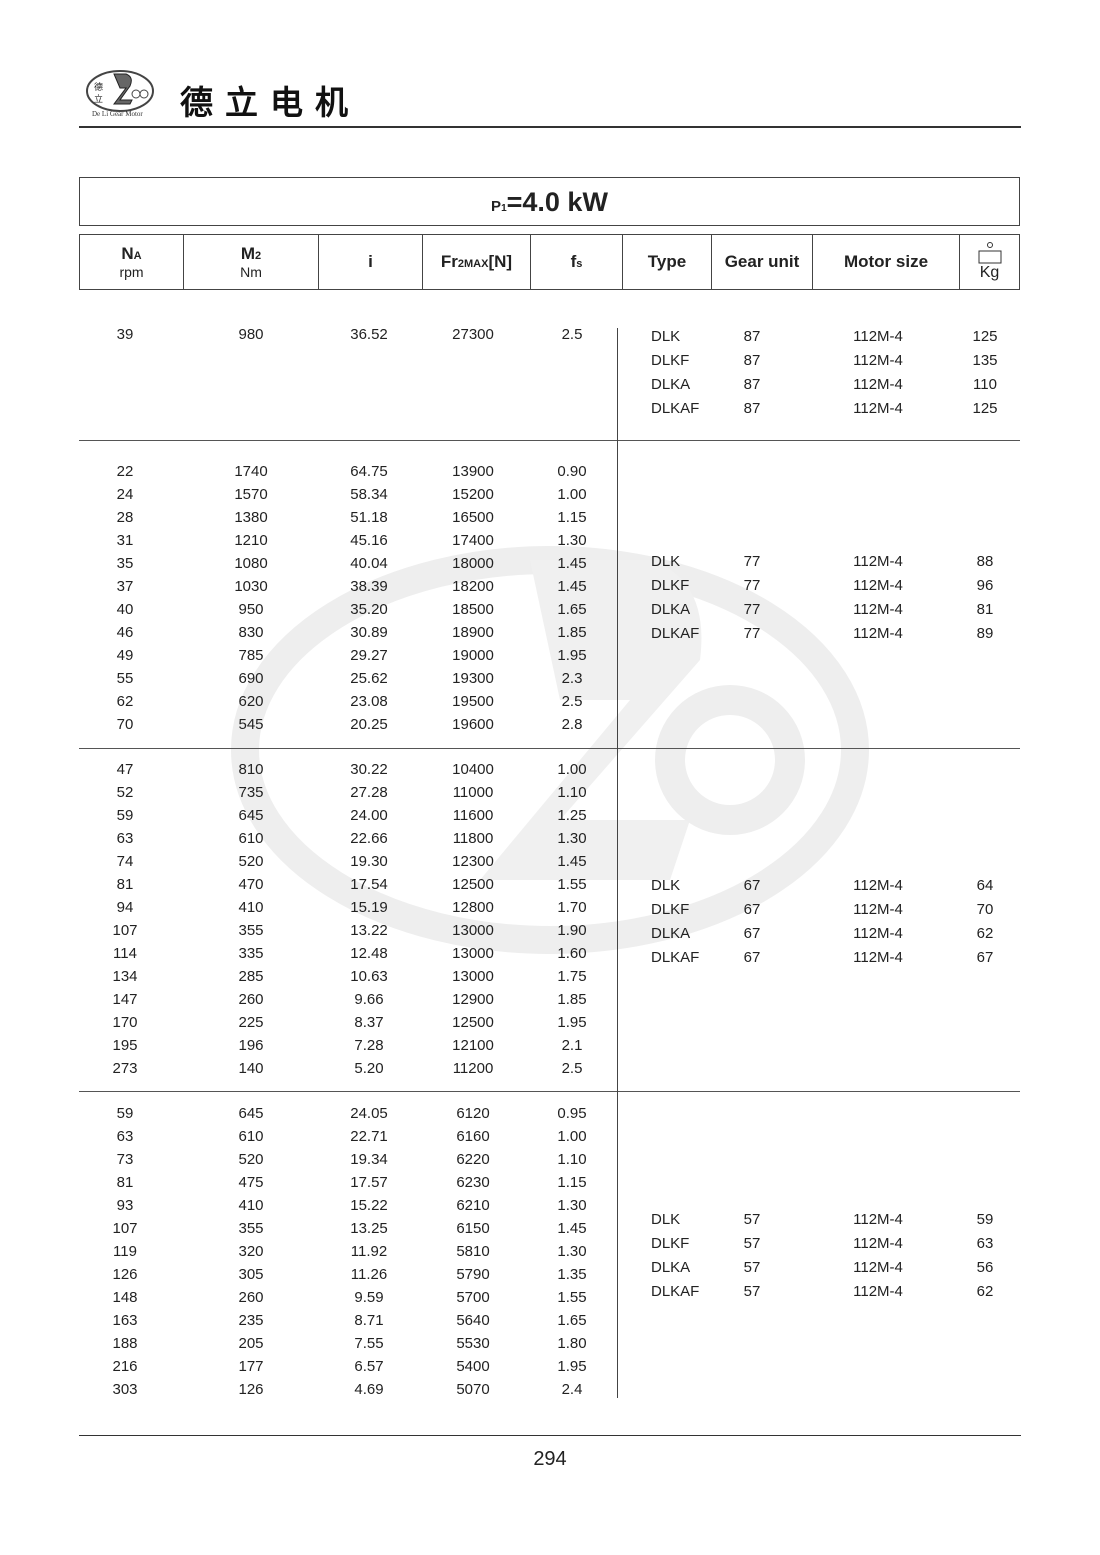  What do you see at coordinates (617, 863) in the screenshot?
I see `column-divider` at bounding box center [617, 863].